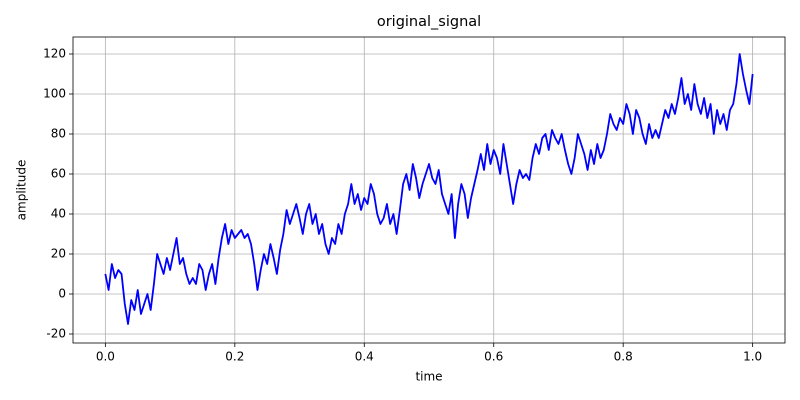  Describe the element at coordinates (54, 54) in the screenshot. I see `y-tick-label: 120` at that location.